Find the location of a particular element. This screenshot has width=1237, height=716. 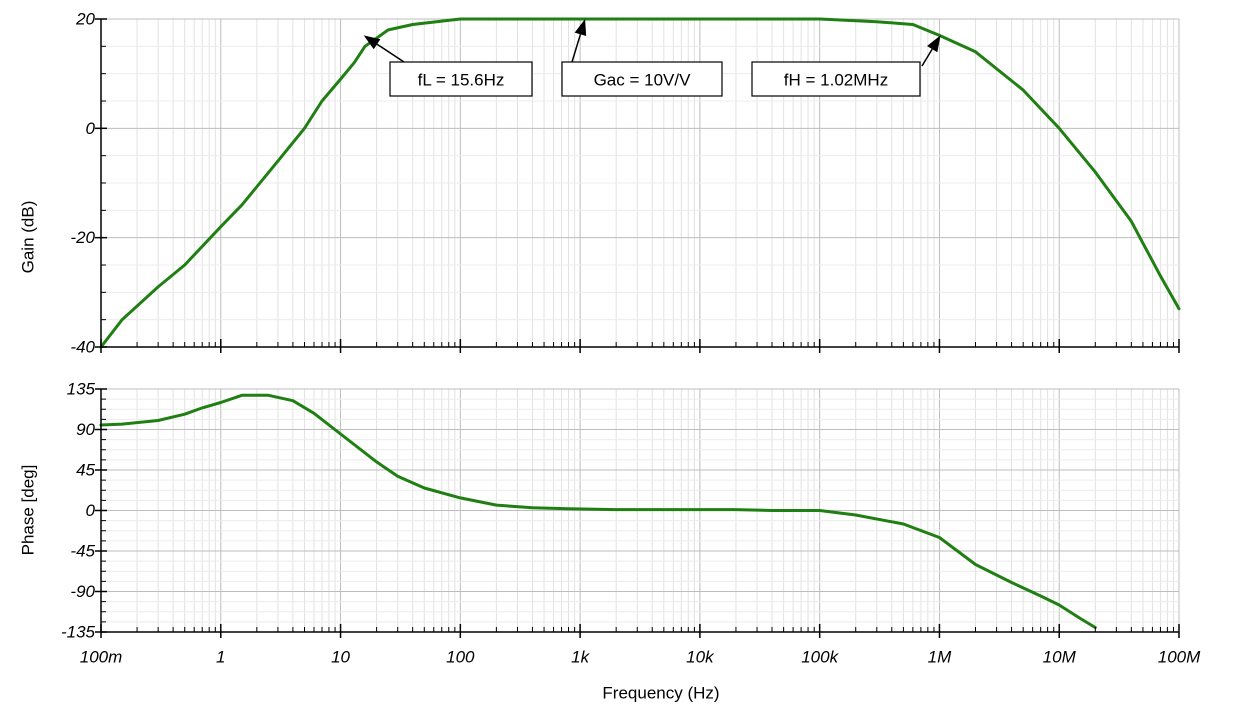

annotation-callout: fL = 15.6Hz is located at coordinates (448, 66).